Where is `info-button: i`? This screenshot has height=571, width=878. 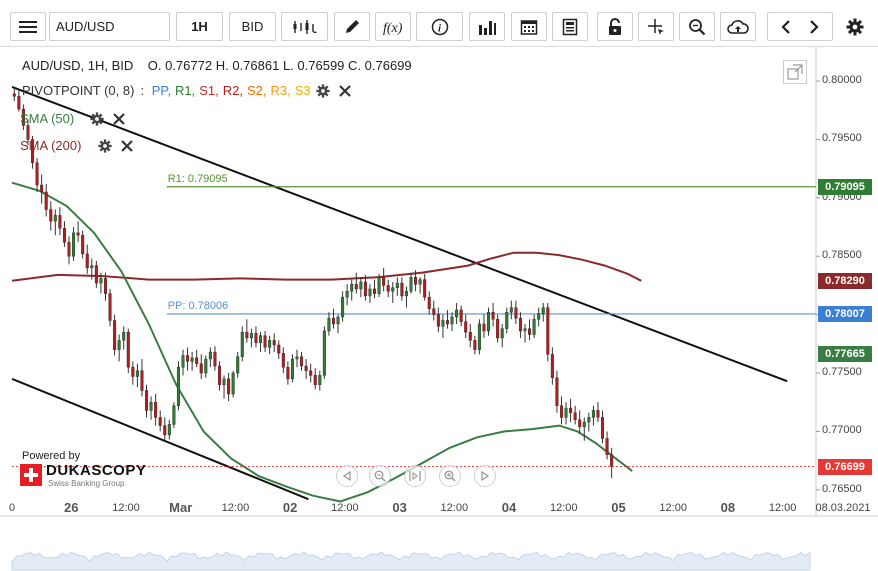
info-button: i is located at coordinates (439, 26).